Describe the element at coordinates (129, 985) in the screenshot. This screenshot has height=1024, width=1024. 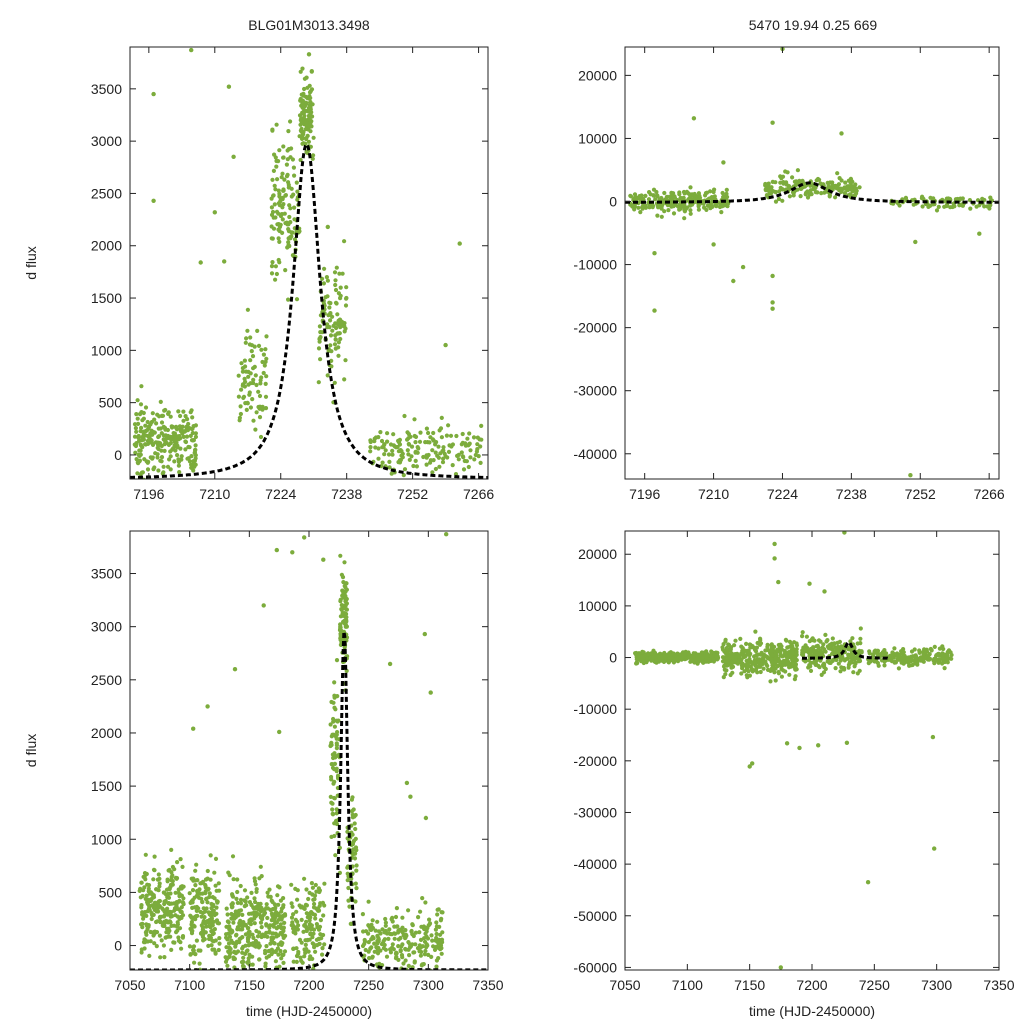
I see `x-tick-label: 7050` at that location.